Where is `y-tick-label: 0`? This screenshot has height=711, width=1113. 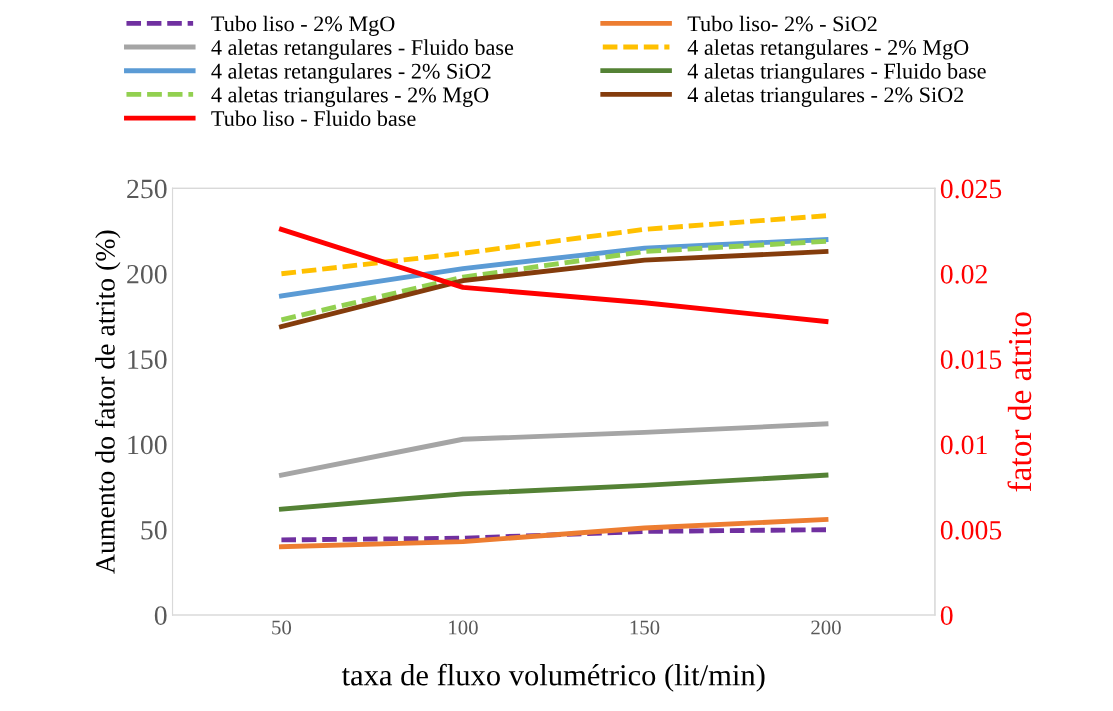 y-tick-label: 0 is located at coordinates (160, 615).